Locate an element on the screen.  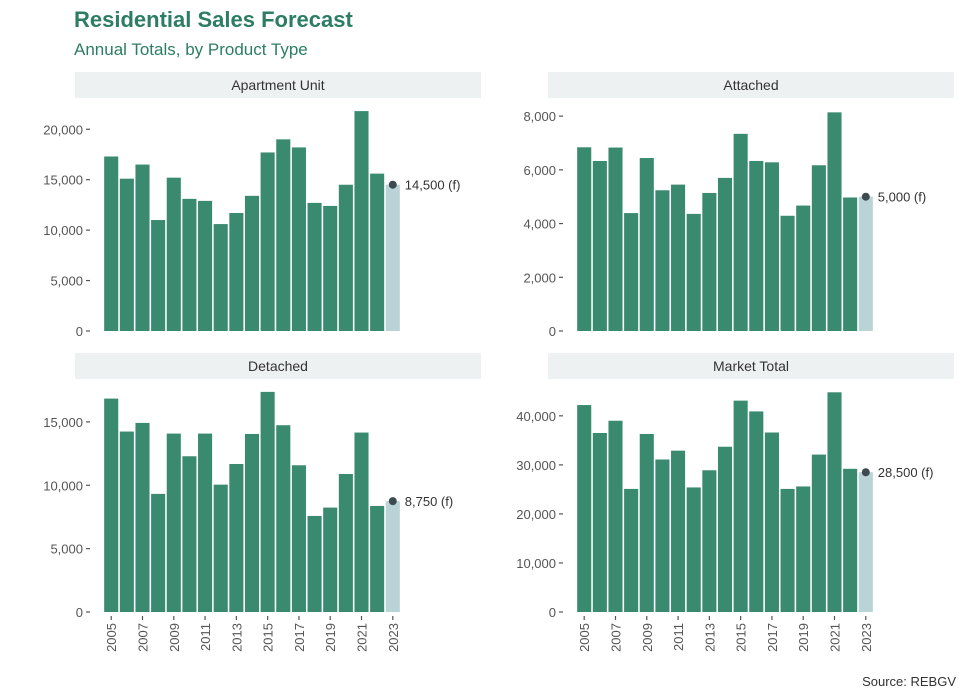
x-tick-label: 2017 is located at coordinates (772, 637).